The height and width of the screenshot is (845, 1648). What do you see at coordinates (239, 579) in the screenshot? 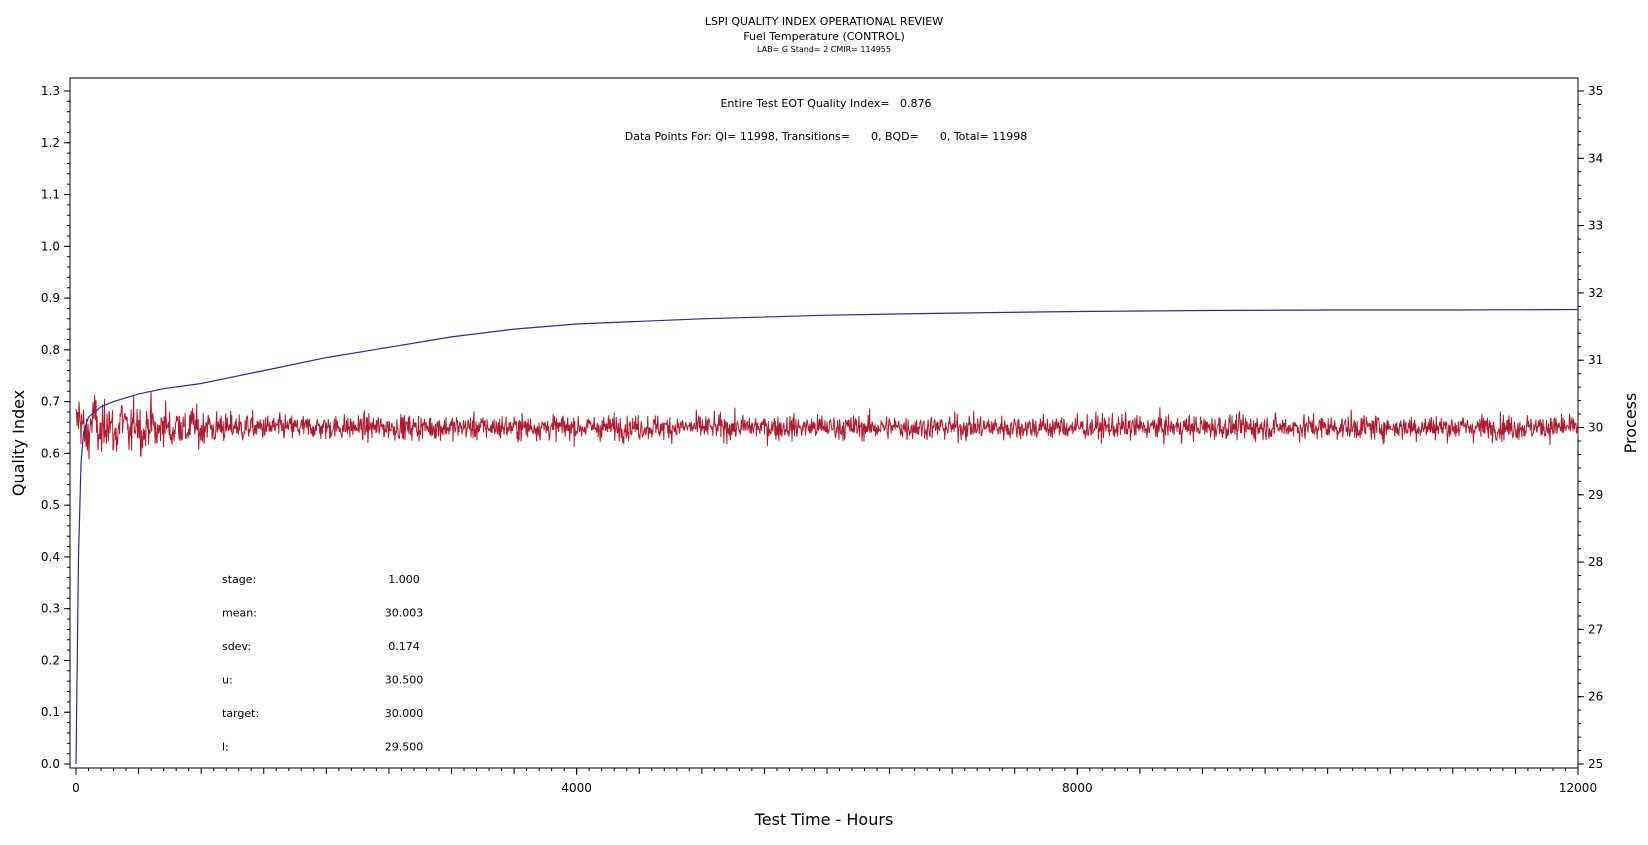
I see `stat-label: stage:` at bounding box center [239, 579].